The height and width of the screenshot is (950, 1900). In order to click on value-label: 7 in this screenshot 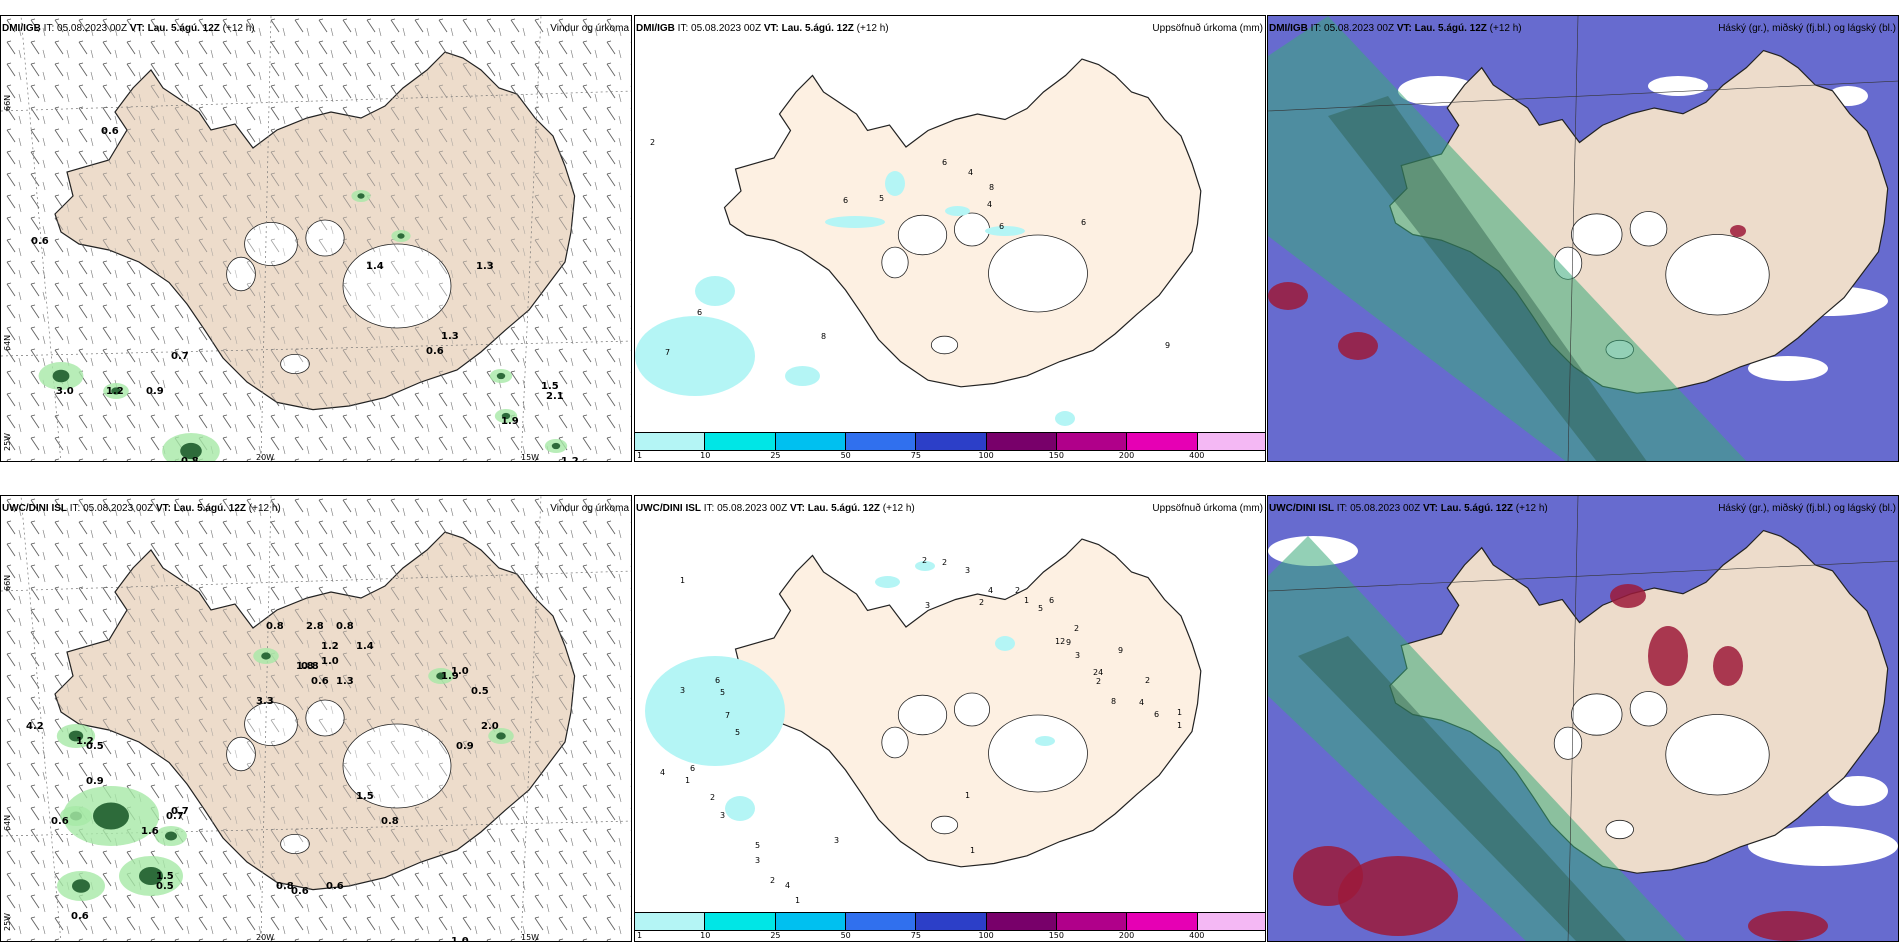, I will do `click(668, 352)`.